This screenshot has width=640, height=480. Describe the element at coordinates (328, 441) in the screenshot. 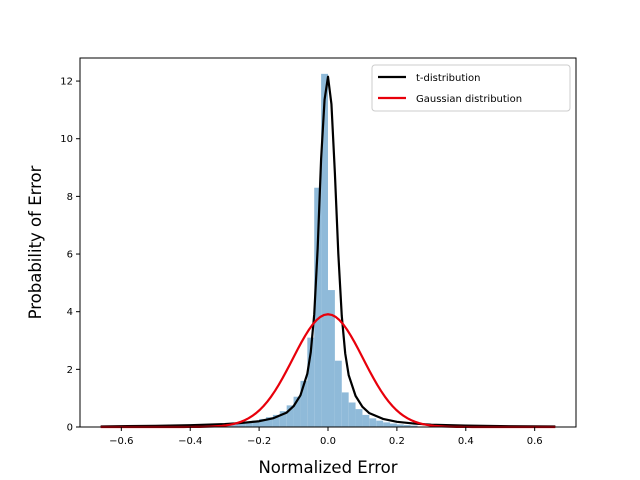

I see `x-tick-label: 0.0` at that location.